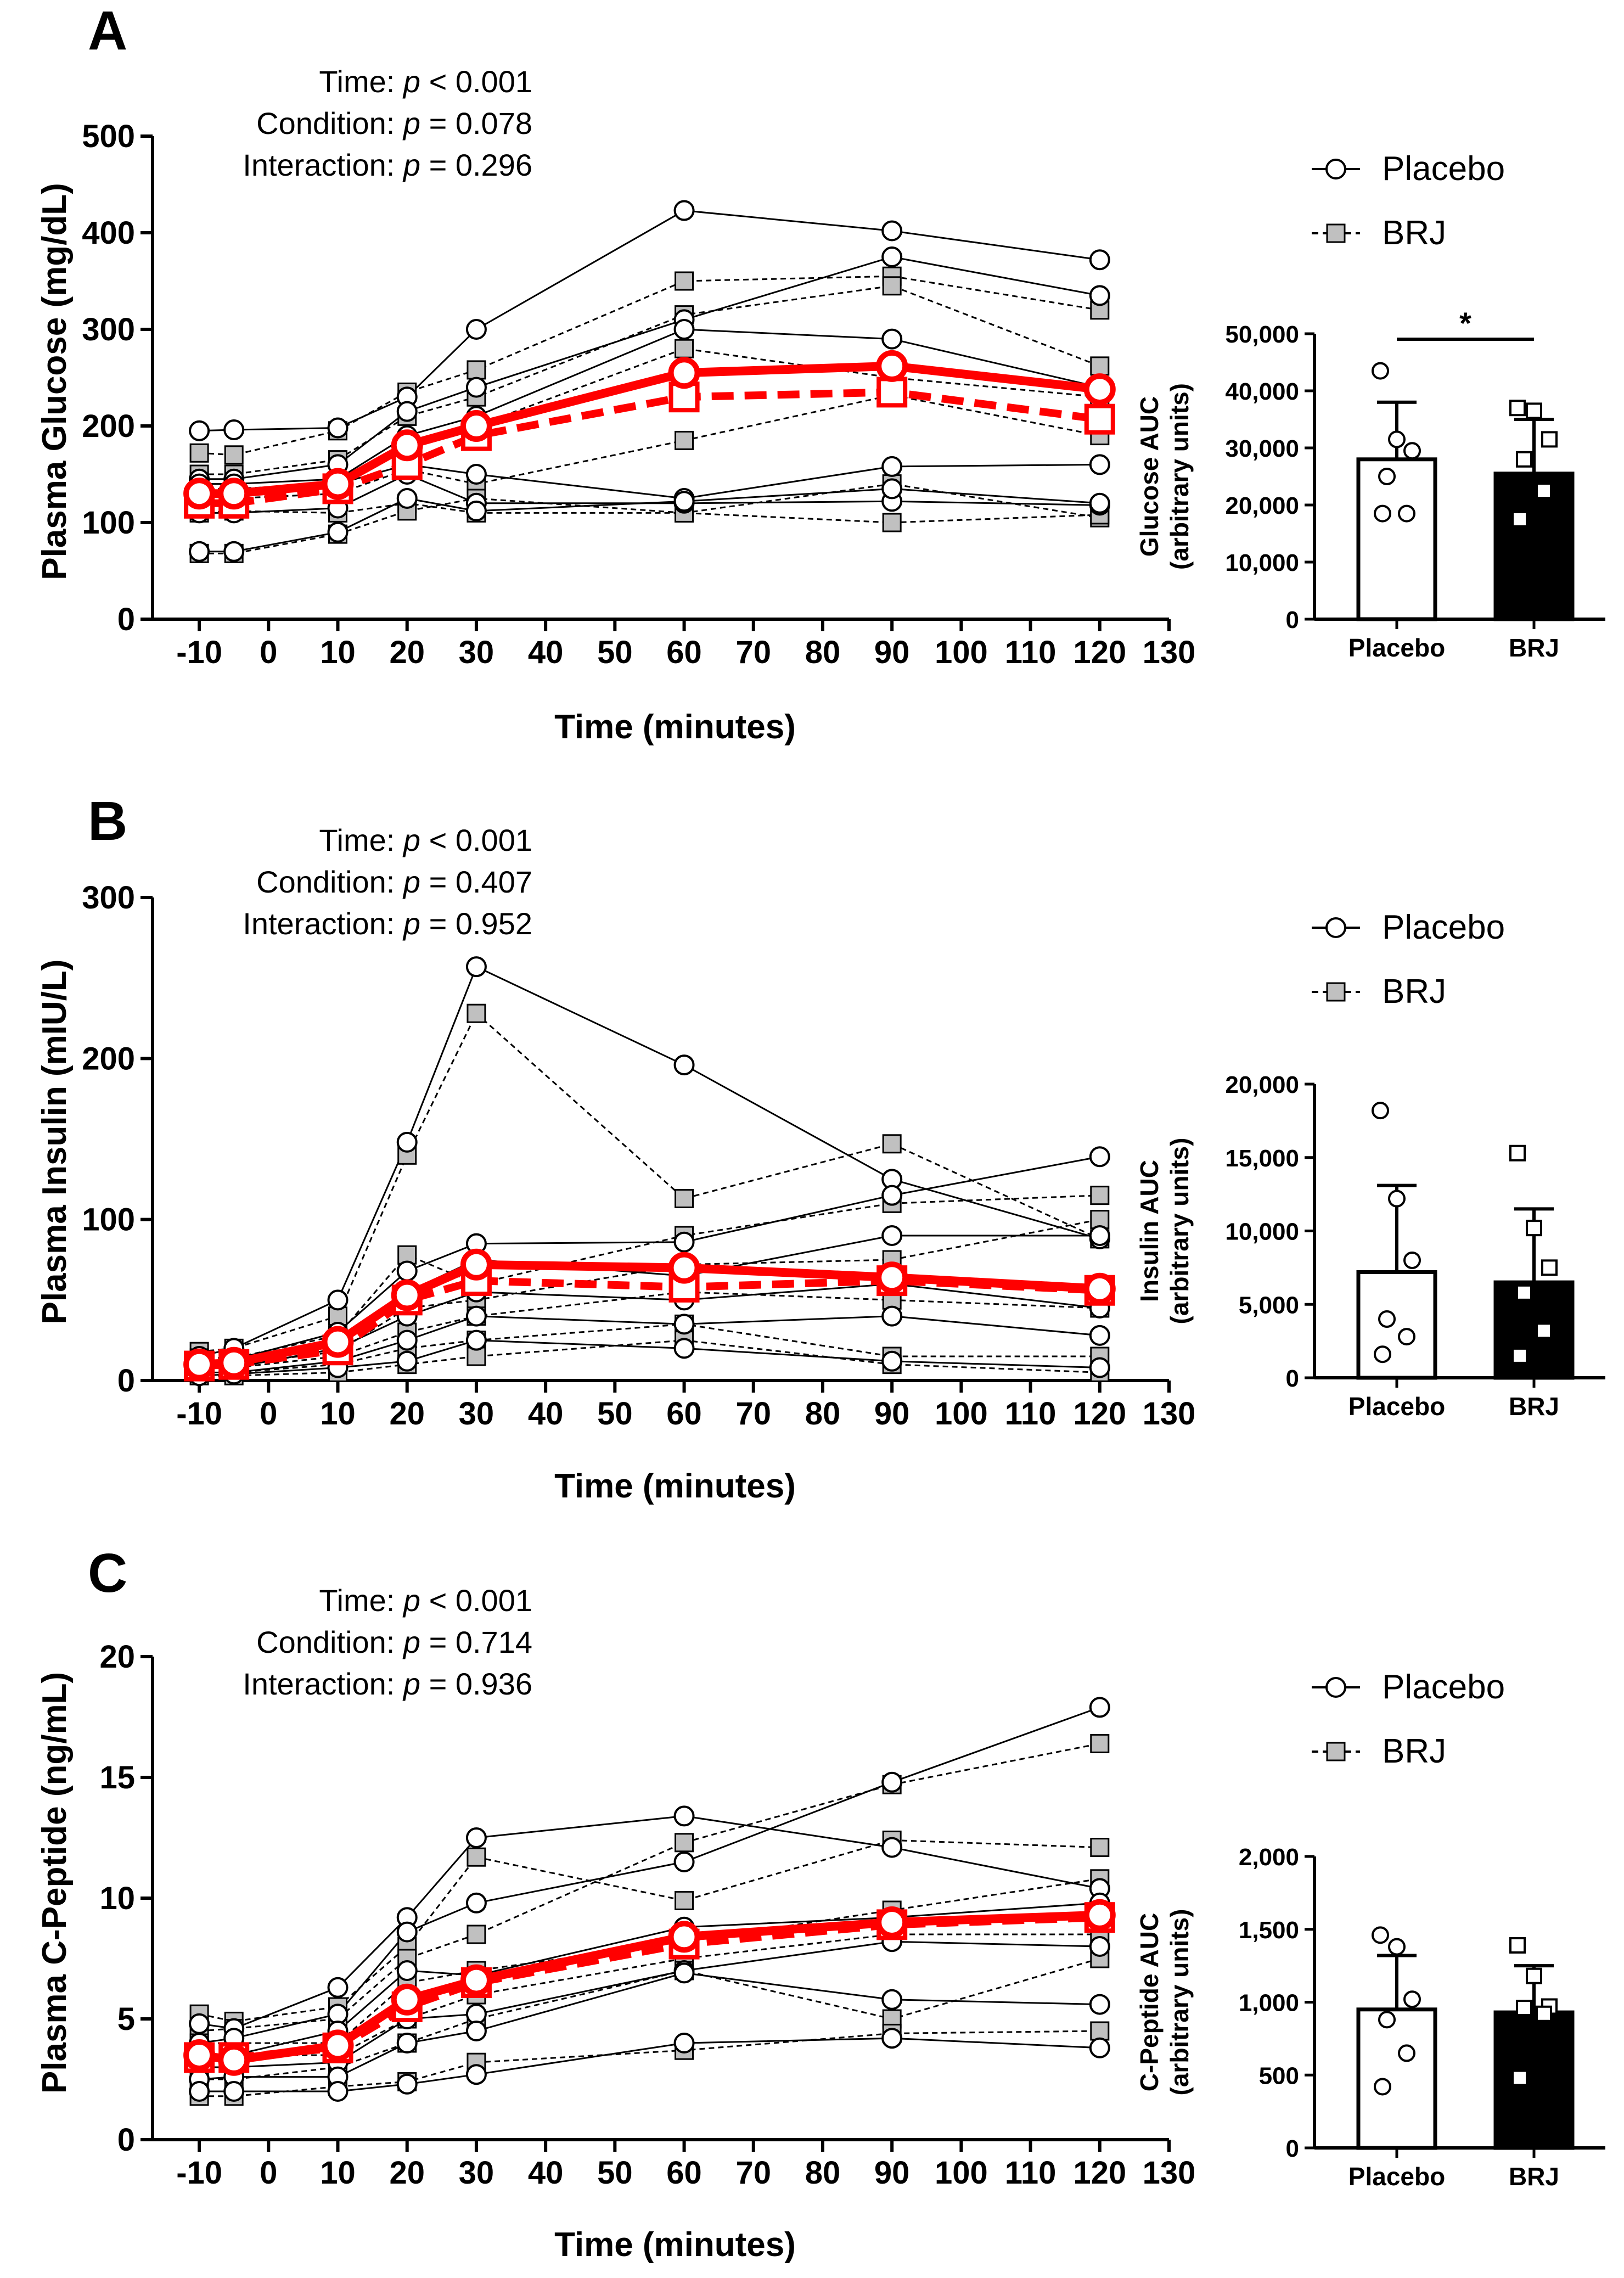 The width and height of the screenshot is (1624, 2278). Describe the element at coordinates (1396, 2177) in the screenshot. I see `panel-c-auc-category-label: Placebo` at that location.